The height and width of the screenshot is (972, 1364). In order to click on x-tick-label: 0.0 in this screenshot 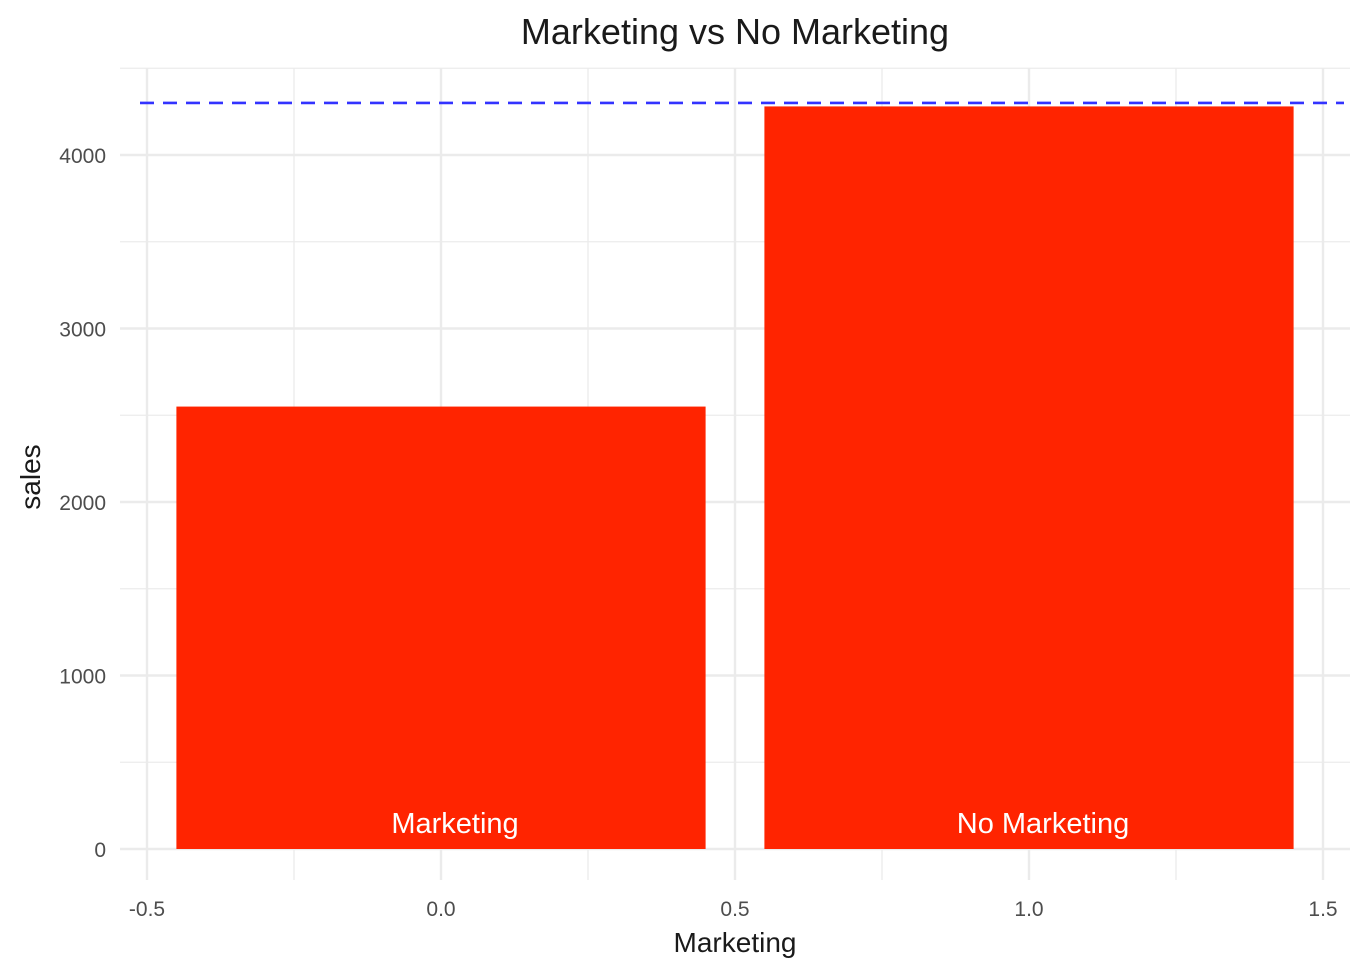, I will do `click(440, 909)`.